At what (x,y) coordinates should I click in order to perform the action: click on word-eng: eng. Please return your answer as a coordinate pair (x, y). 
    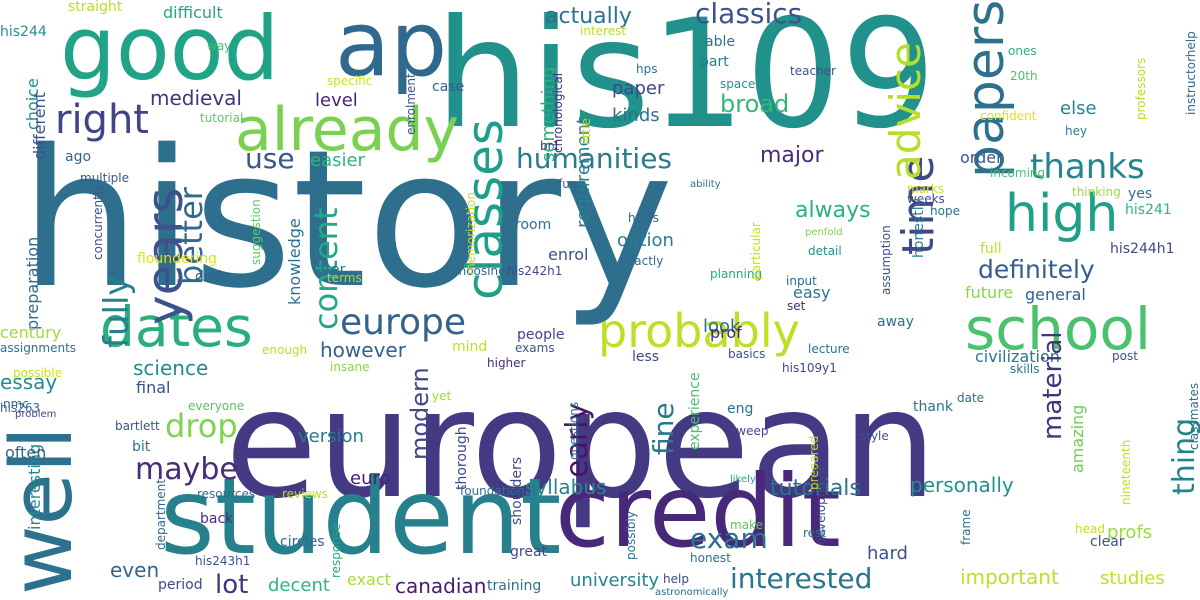
    Looking at the image, I should click on (740, 409).